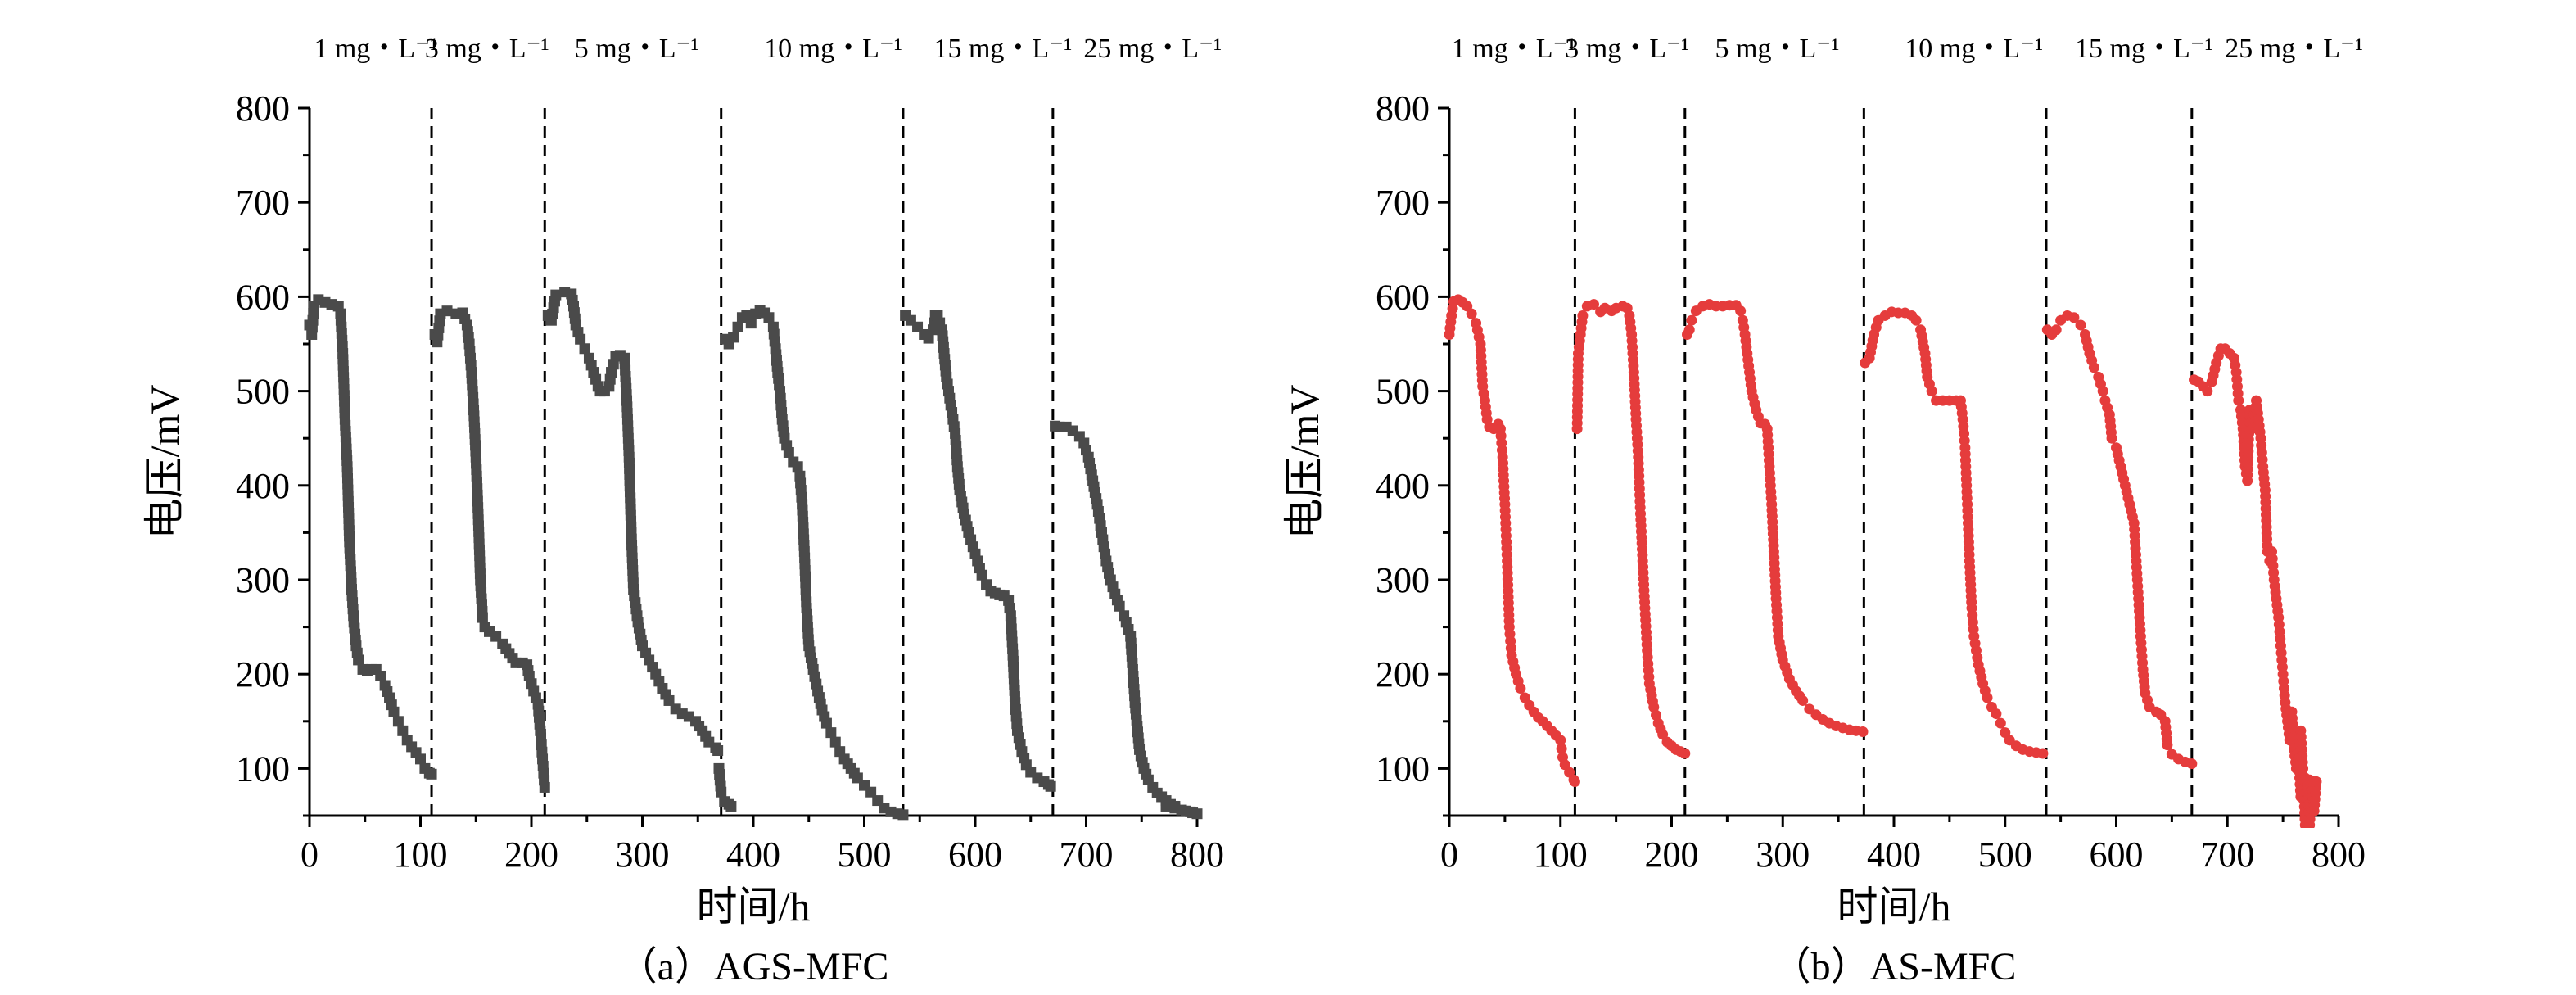 This screenshot has width=2576, height=995. I want to click on chart-b-x-tick-label: 600, so click(2117, 855).